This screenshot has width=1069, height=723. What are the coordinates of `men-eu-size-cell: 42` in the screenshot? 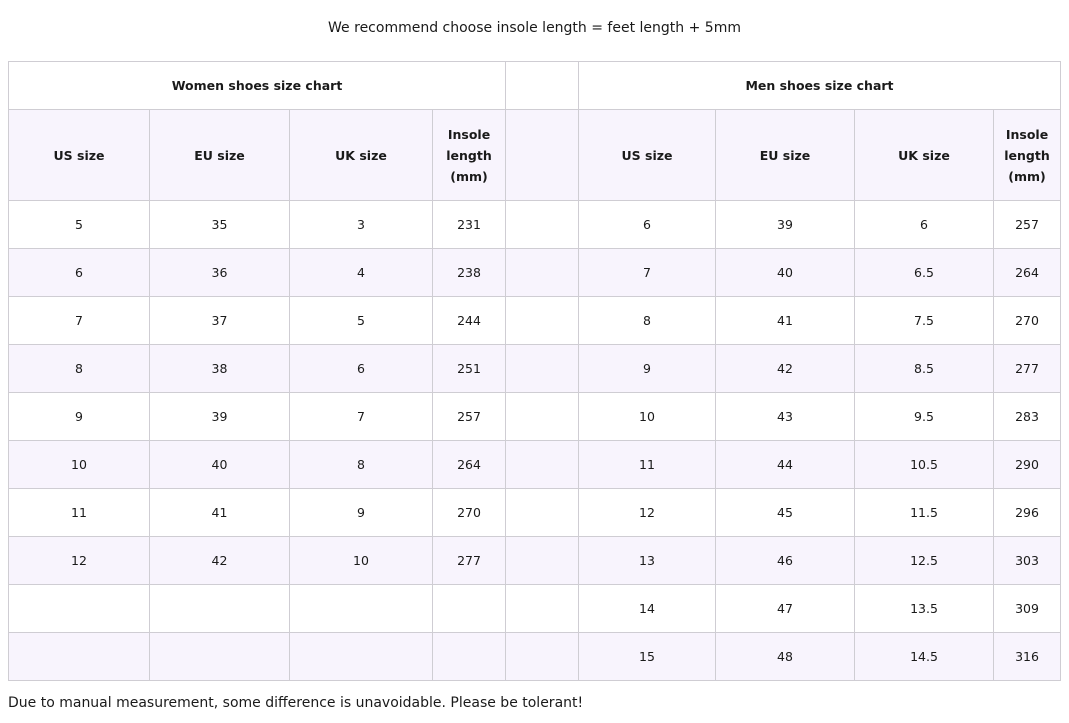 It's located at (785, 368).